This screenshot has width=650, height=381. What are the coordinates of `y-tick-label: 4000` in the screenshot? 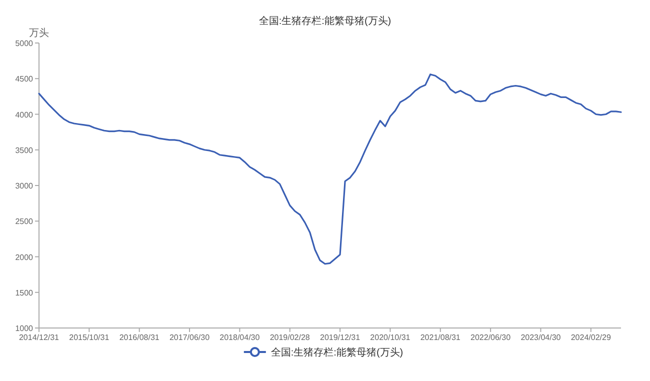 It's located at (24, 115).